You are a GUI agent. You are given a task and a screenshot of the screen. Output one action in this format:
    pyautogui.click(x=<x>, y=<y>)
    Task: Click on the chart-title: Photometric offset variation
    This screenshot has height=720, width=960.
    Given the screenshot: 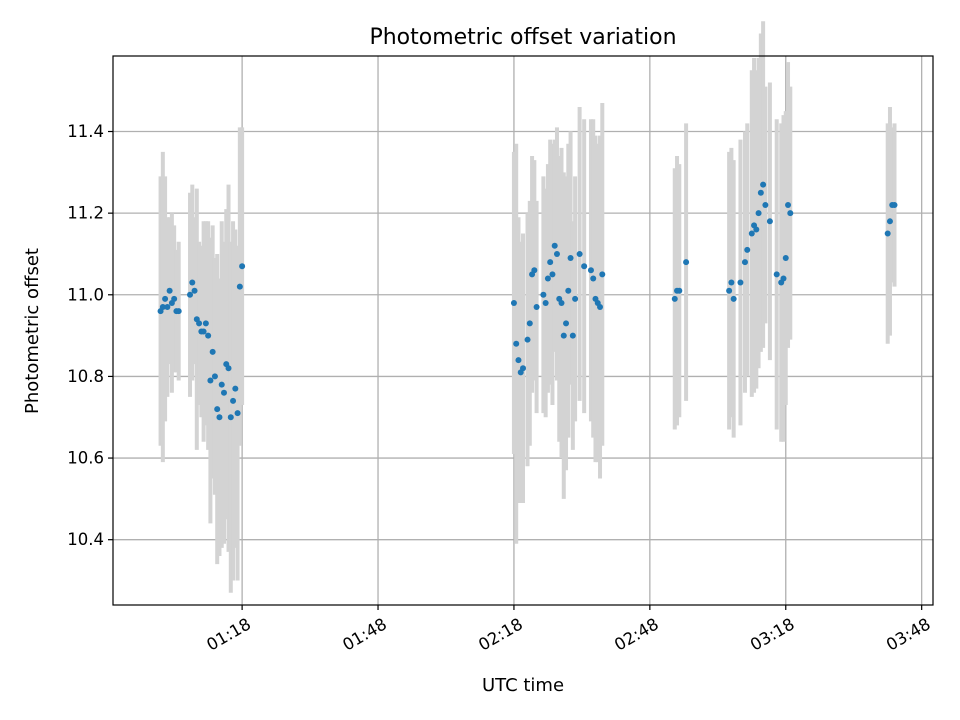 What is the action you would take?
    pyautogui.click(x=522, y=37)
    